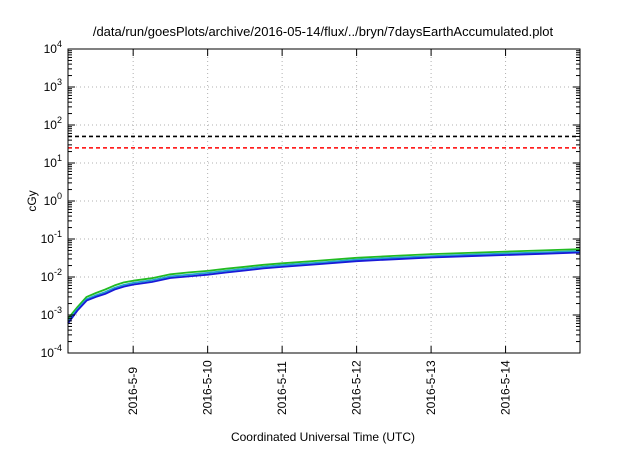 The width and height of the screenshot is (640, 453). I want to click on y-tick-label: 10², so click(53, 123).